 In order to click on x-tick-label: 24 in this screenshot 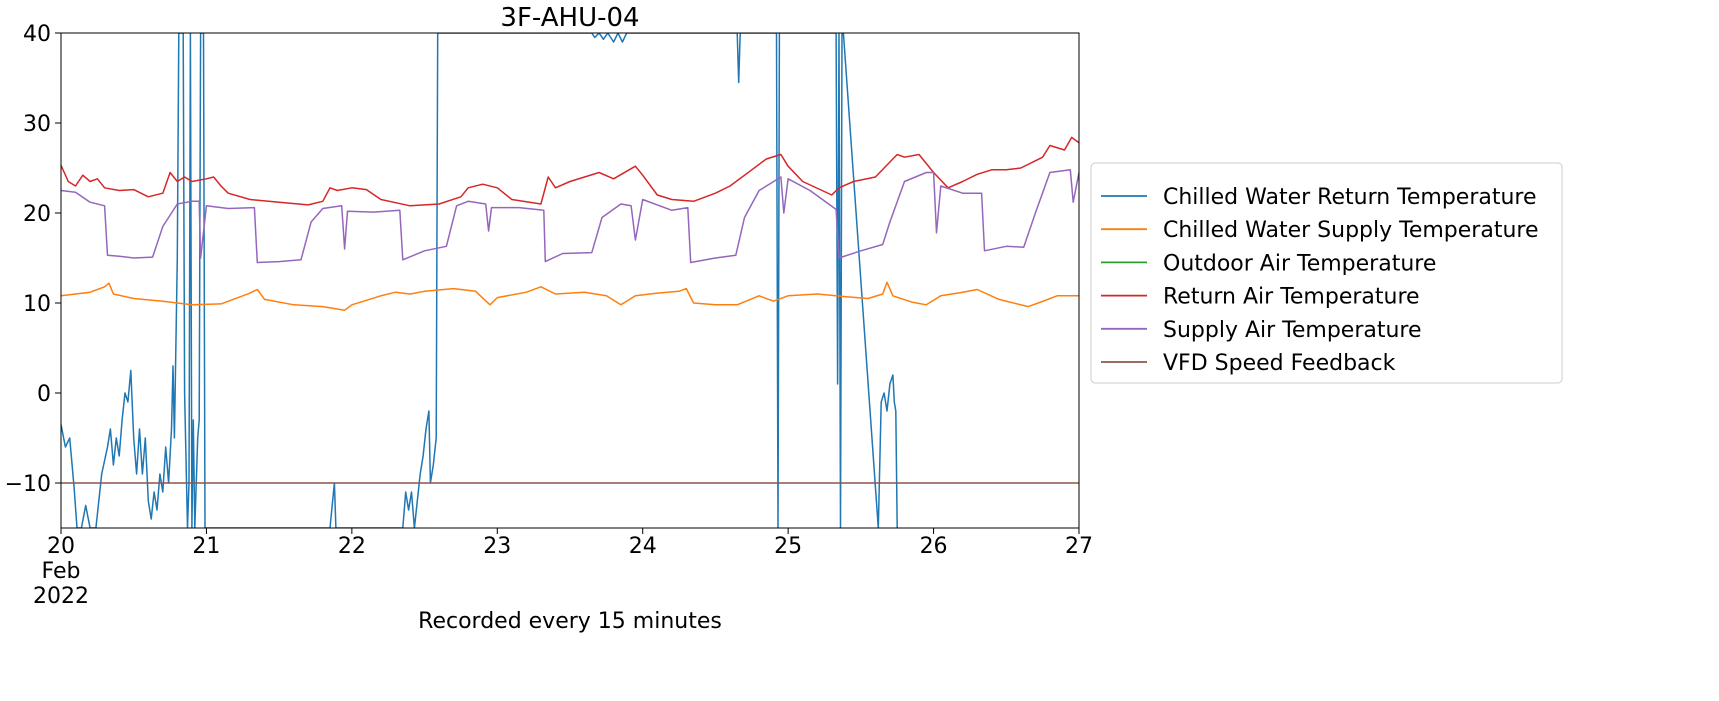, I will do `click(643, 546)`.